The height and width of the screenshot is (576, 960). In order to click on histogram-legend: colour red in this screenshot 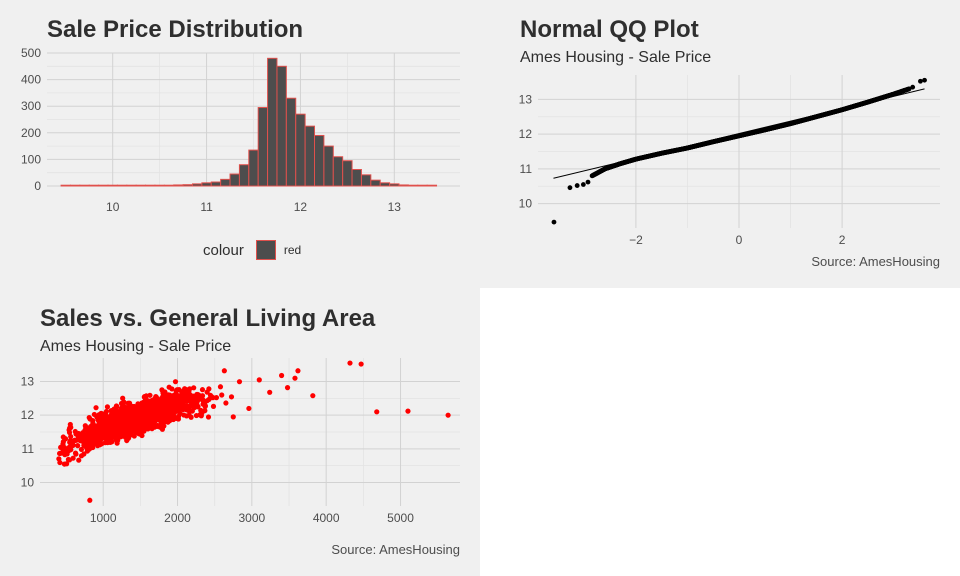, I will do `click(252, 250)`.